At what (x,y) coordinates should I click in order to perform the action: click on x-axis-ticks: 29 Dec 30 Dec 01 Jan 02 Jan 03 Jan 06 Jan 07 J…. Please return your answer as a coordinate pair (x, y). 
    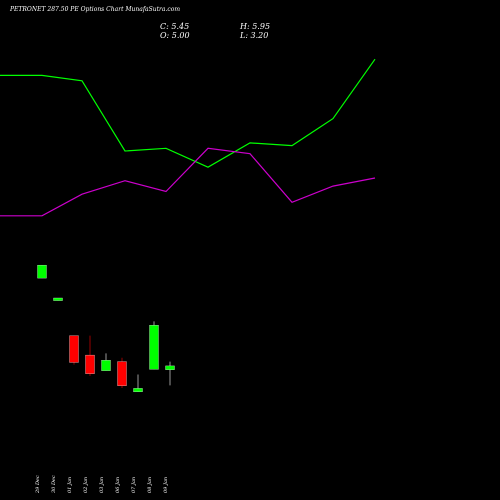
    Looking at the image, I should click on (102, 484).